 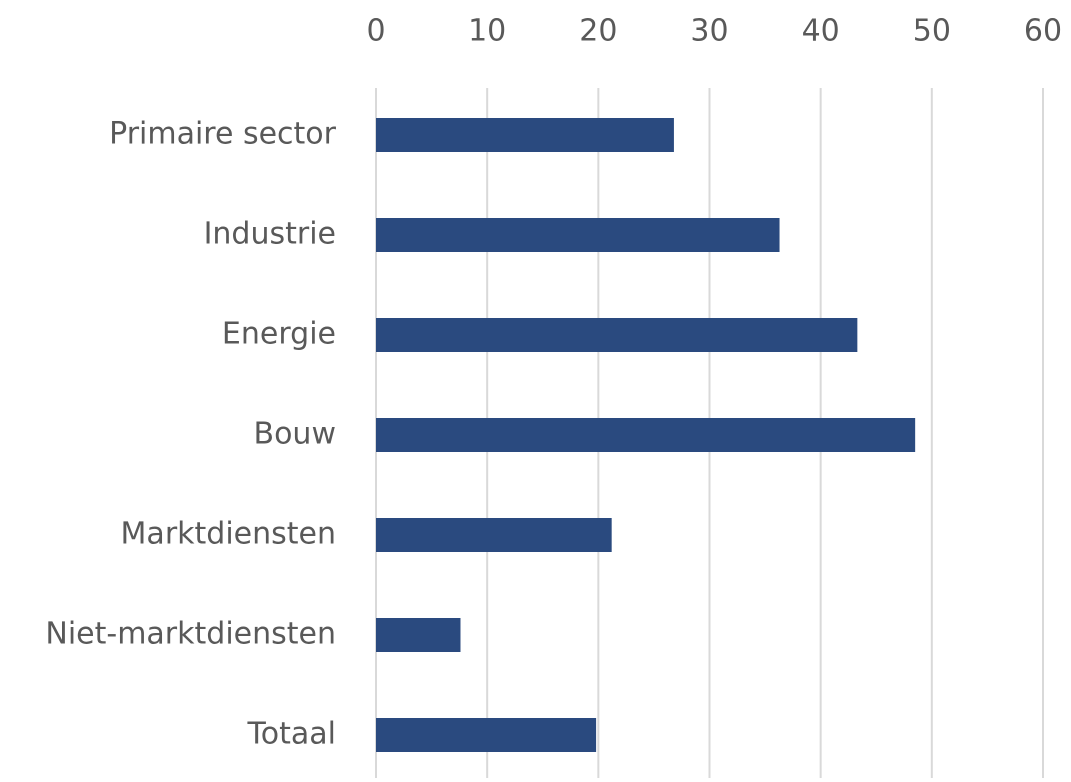 I want to click on x-tick-label: 20, so click(x=598, y=31).